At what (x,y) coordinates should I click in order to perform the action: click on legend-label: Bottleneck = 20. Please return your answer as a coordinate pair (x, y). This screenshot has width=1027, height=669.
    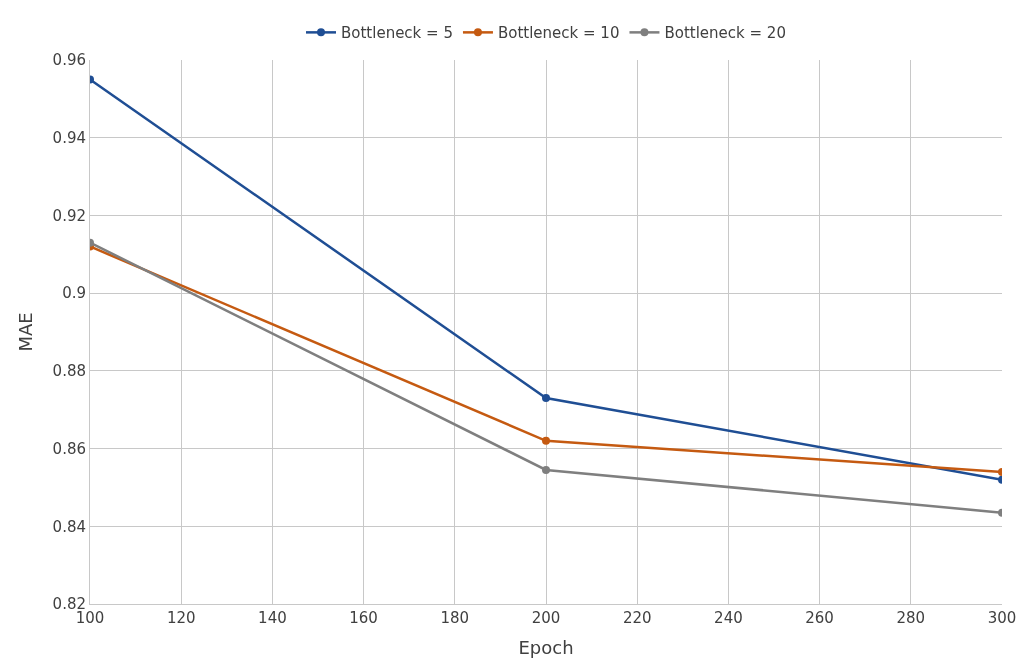
    Looking at the image, I should click on (725, 33).